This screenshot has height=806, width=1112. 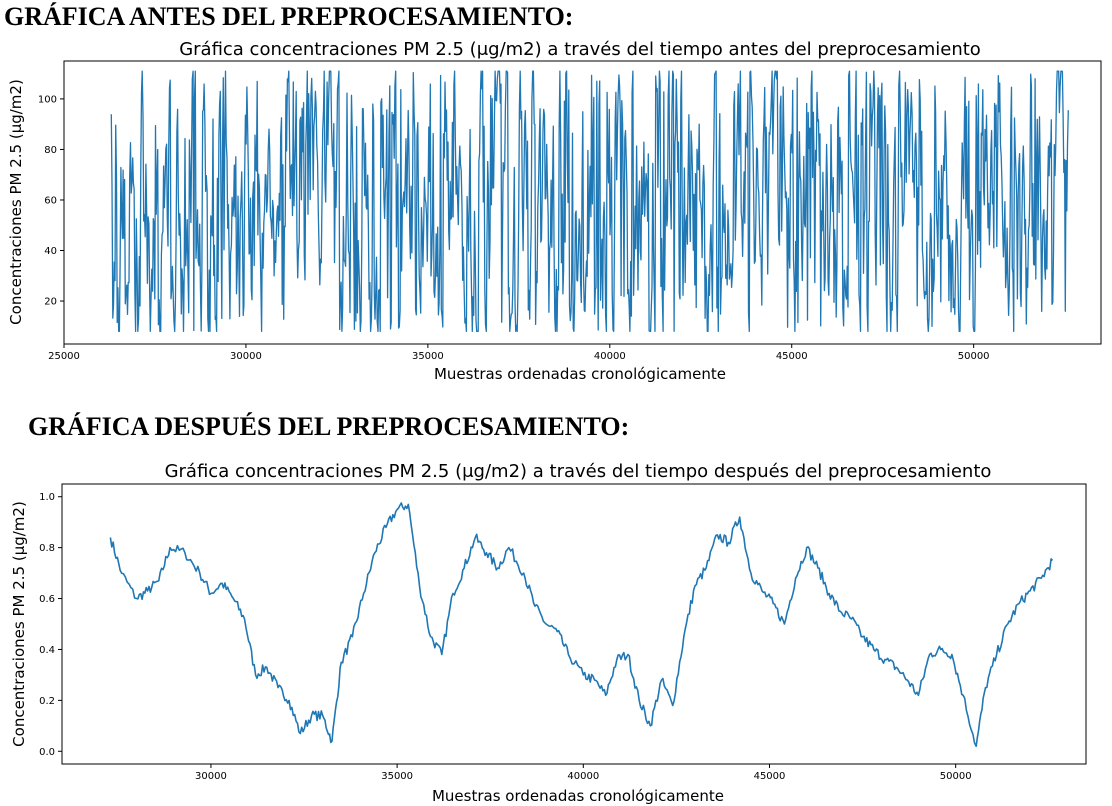 I want to click on y-tick-label: 0.8, so click(x=47, y=548).